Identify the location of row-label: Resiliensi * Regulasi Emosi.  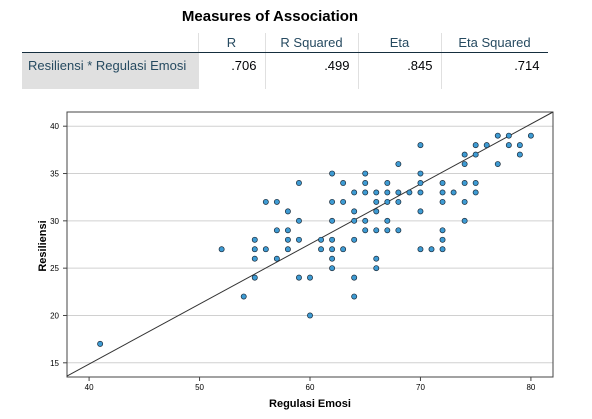
(110, 70).